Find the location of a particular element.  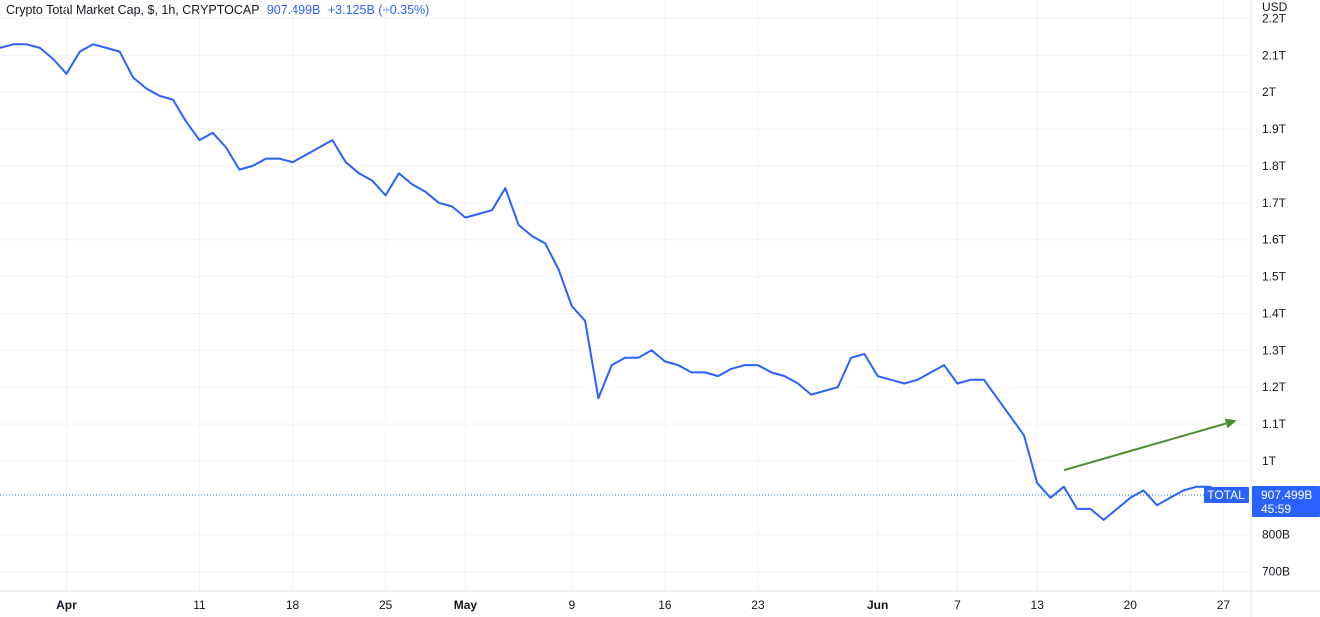

price-tick-label: 1.6T is located at coordinates (1274, 240).